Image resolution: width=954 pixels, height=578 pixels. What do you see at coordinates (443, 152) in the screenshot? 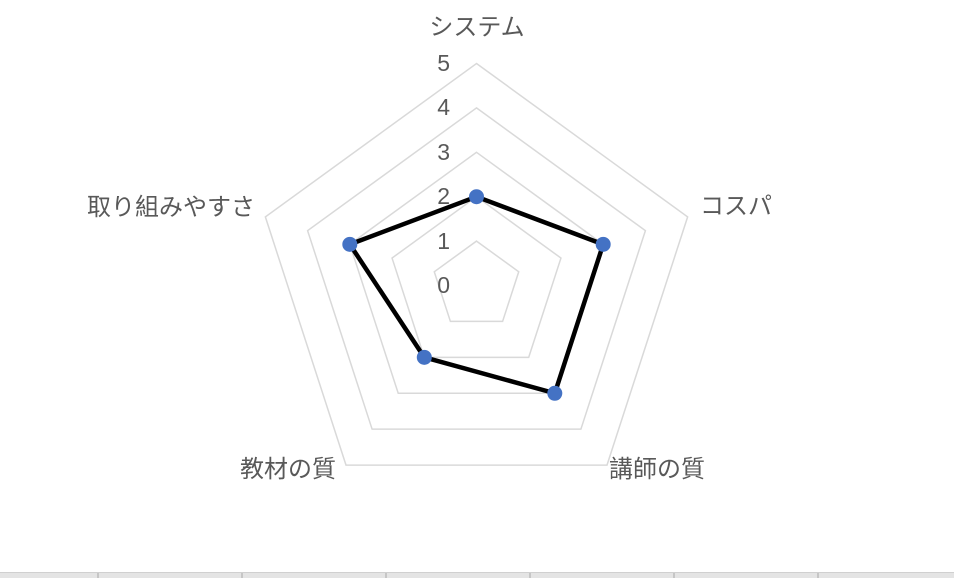
I see `radial-axis-tick-3: 3` at bounding box center [443, 152].